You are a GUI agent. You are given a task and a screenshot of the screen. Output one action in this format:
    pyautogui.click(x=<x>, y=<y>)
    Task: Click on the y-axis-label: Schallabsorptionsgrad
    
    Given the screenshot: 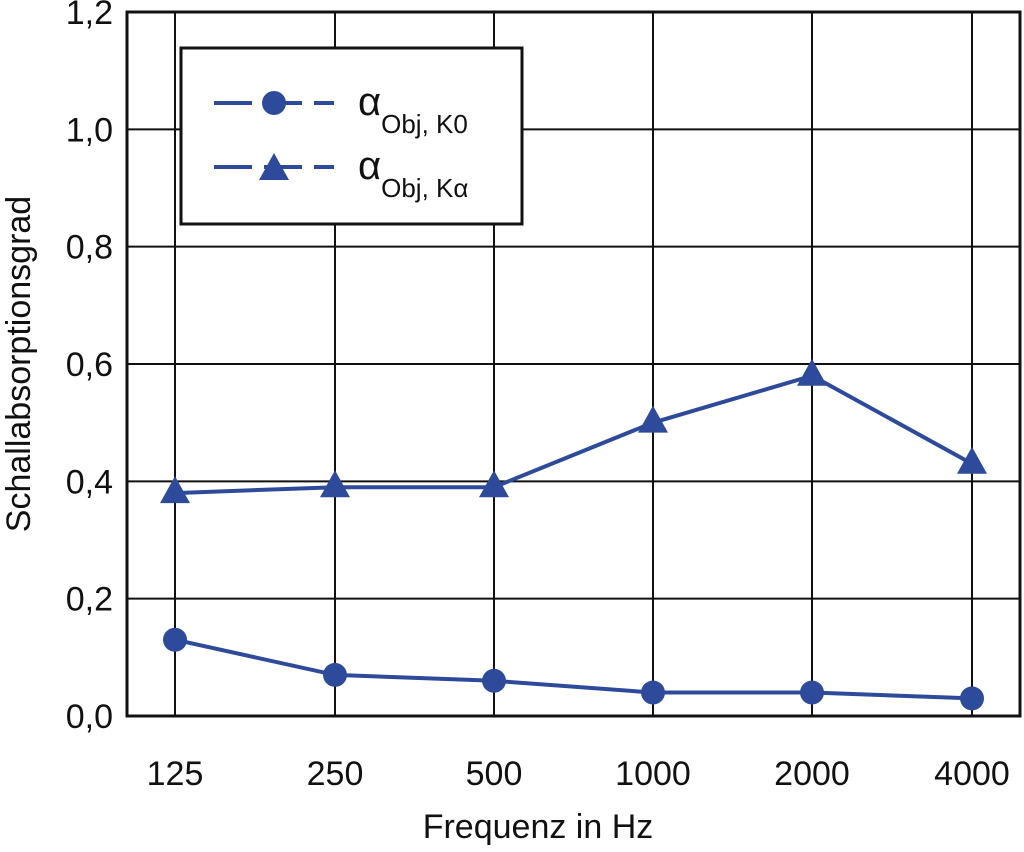 What is the action you would take?
    pyautogui.click(x=19, y=364)
    